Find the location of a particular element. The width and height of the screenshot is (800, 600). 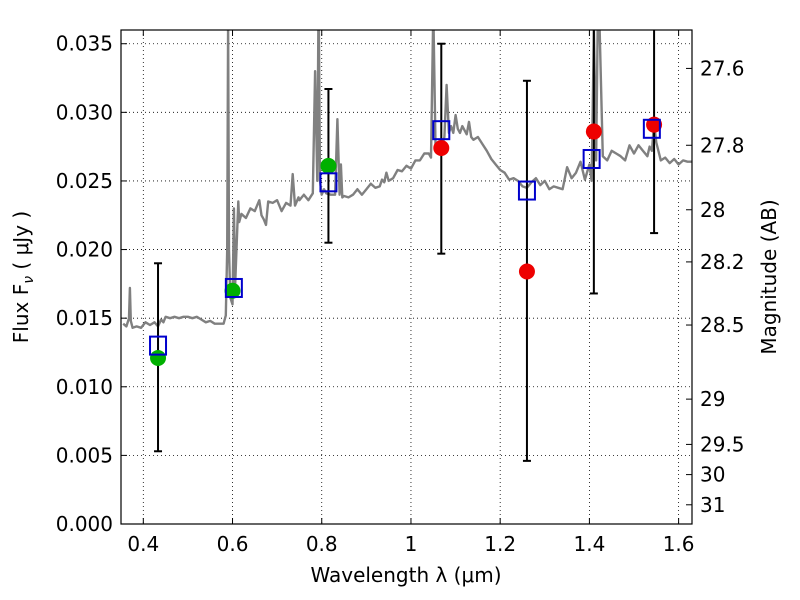

mag-tick-label: 27.6 is located at coordinates (722, 68).